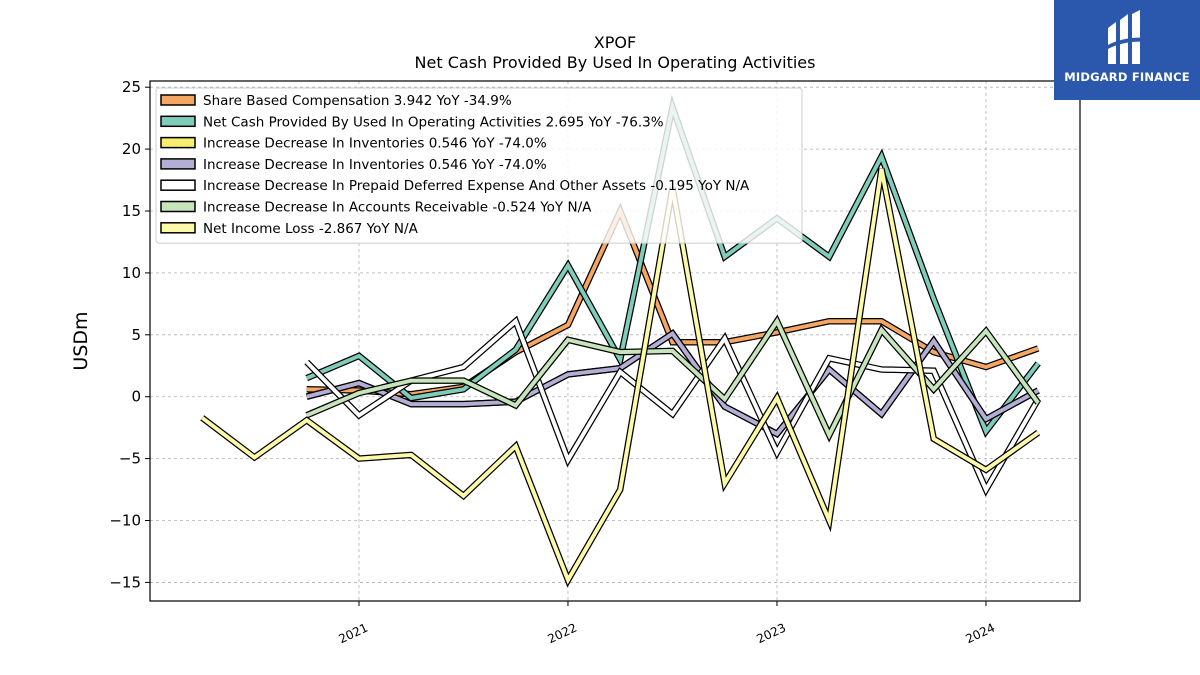 The width and height of the screenshot is (1200, 675). Describe the element at coordinates (131, 211) in the screenshot. I see `y-tick-label: 15` at that location.